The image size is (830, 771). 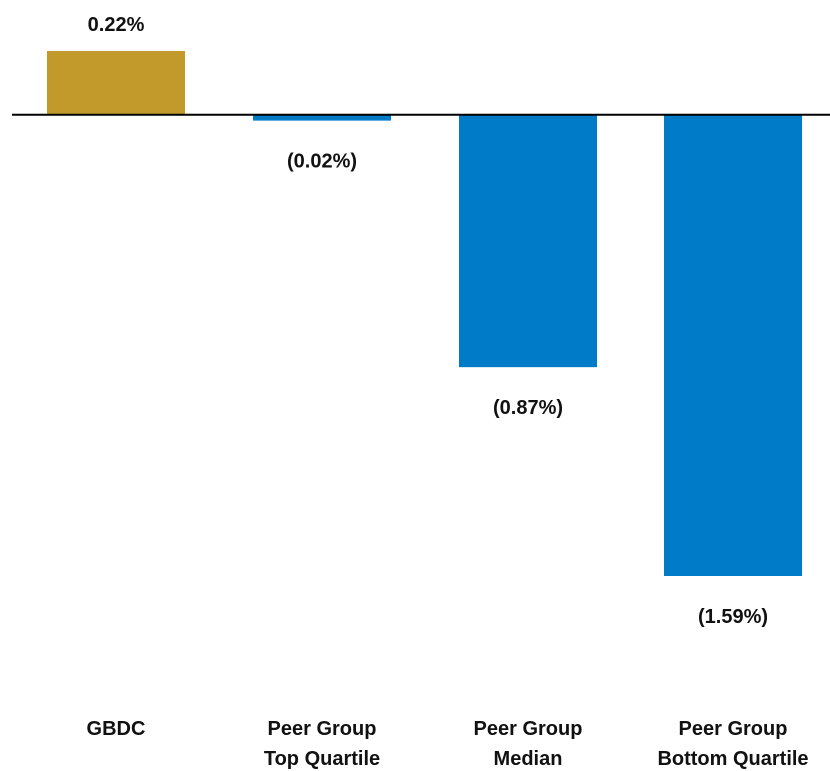 What do you see at coordinates (732, 744) in the screenshot?
I see `category-label: Peer Group Bottom Quartile` at bounding box center [732, 744].